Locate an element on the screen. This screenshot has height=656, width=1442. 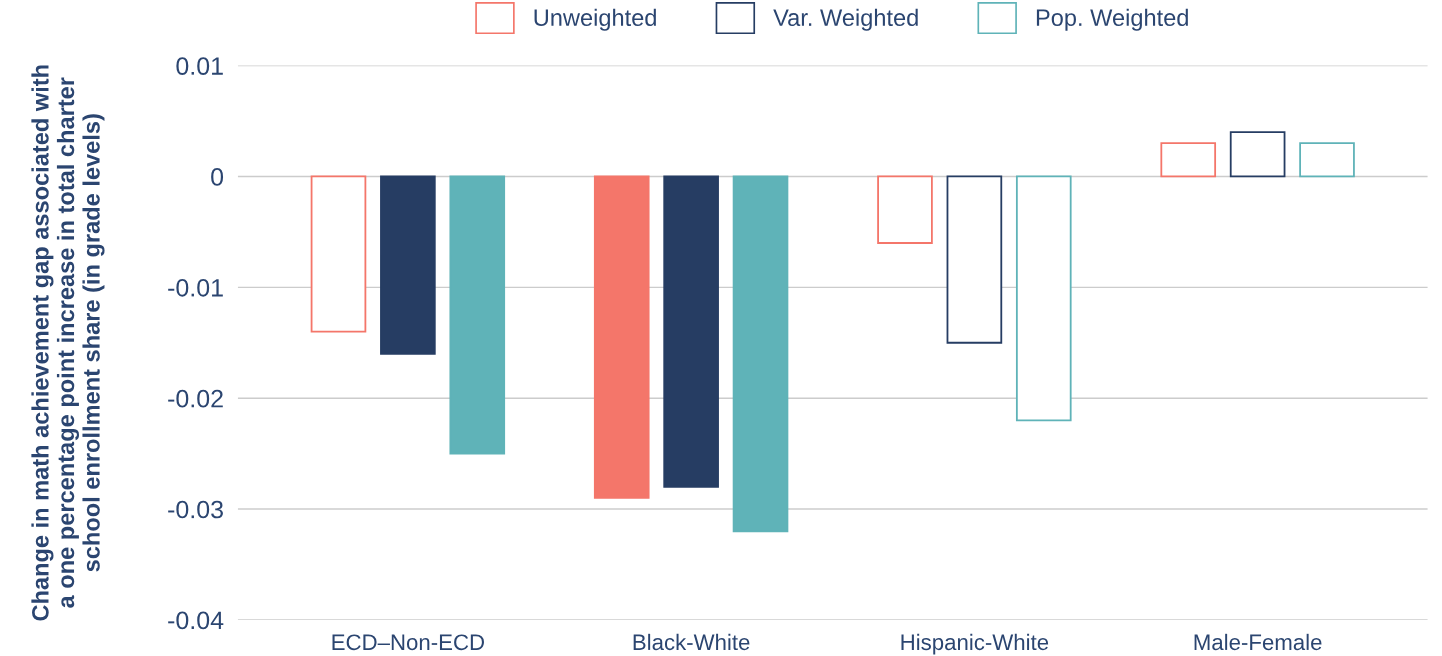
x-tick-label: ECD–Non-ECD is located at coordinates (408, 642).